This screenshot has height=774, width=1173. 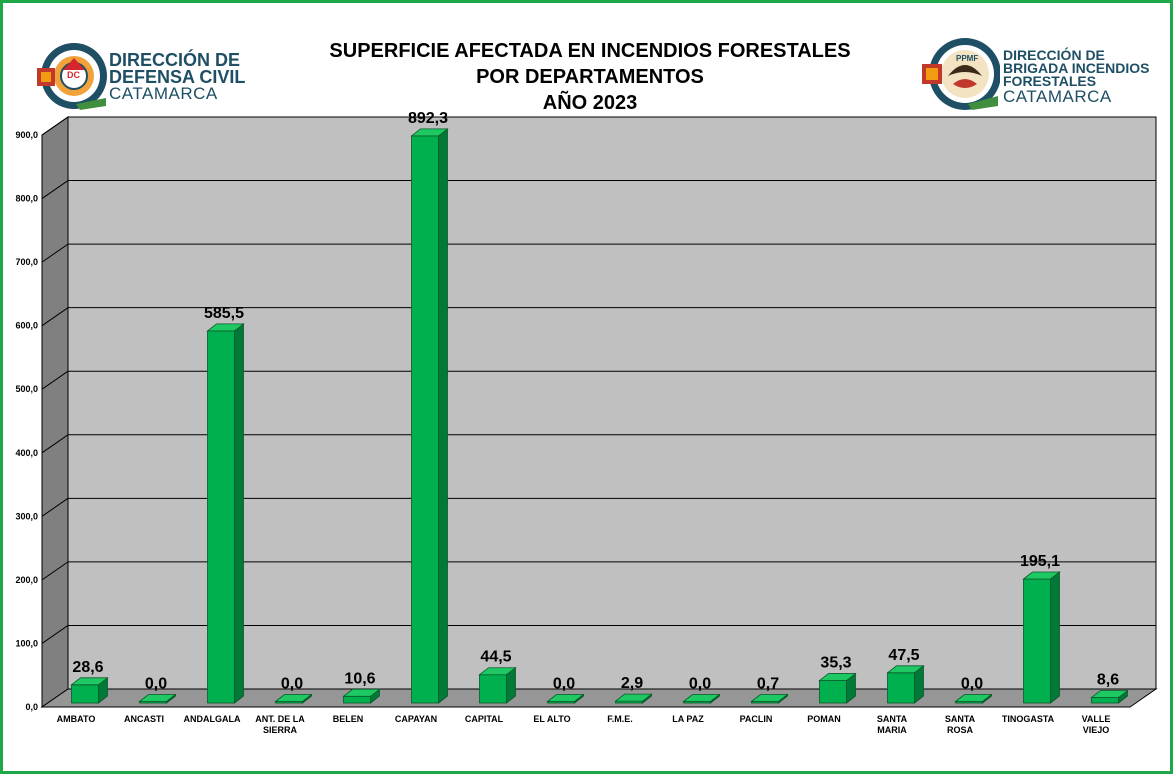 What do you see at coordinates (26, 389) in the screenshot?
I see `y-tick-label: 500,0` at bounding box center [26, 389].